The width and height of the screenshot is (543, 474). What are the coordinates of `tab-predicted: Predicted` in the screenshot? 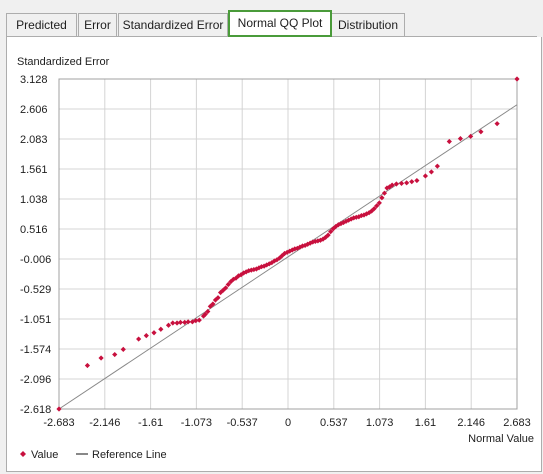 It's located at (41, 24).